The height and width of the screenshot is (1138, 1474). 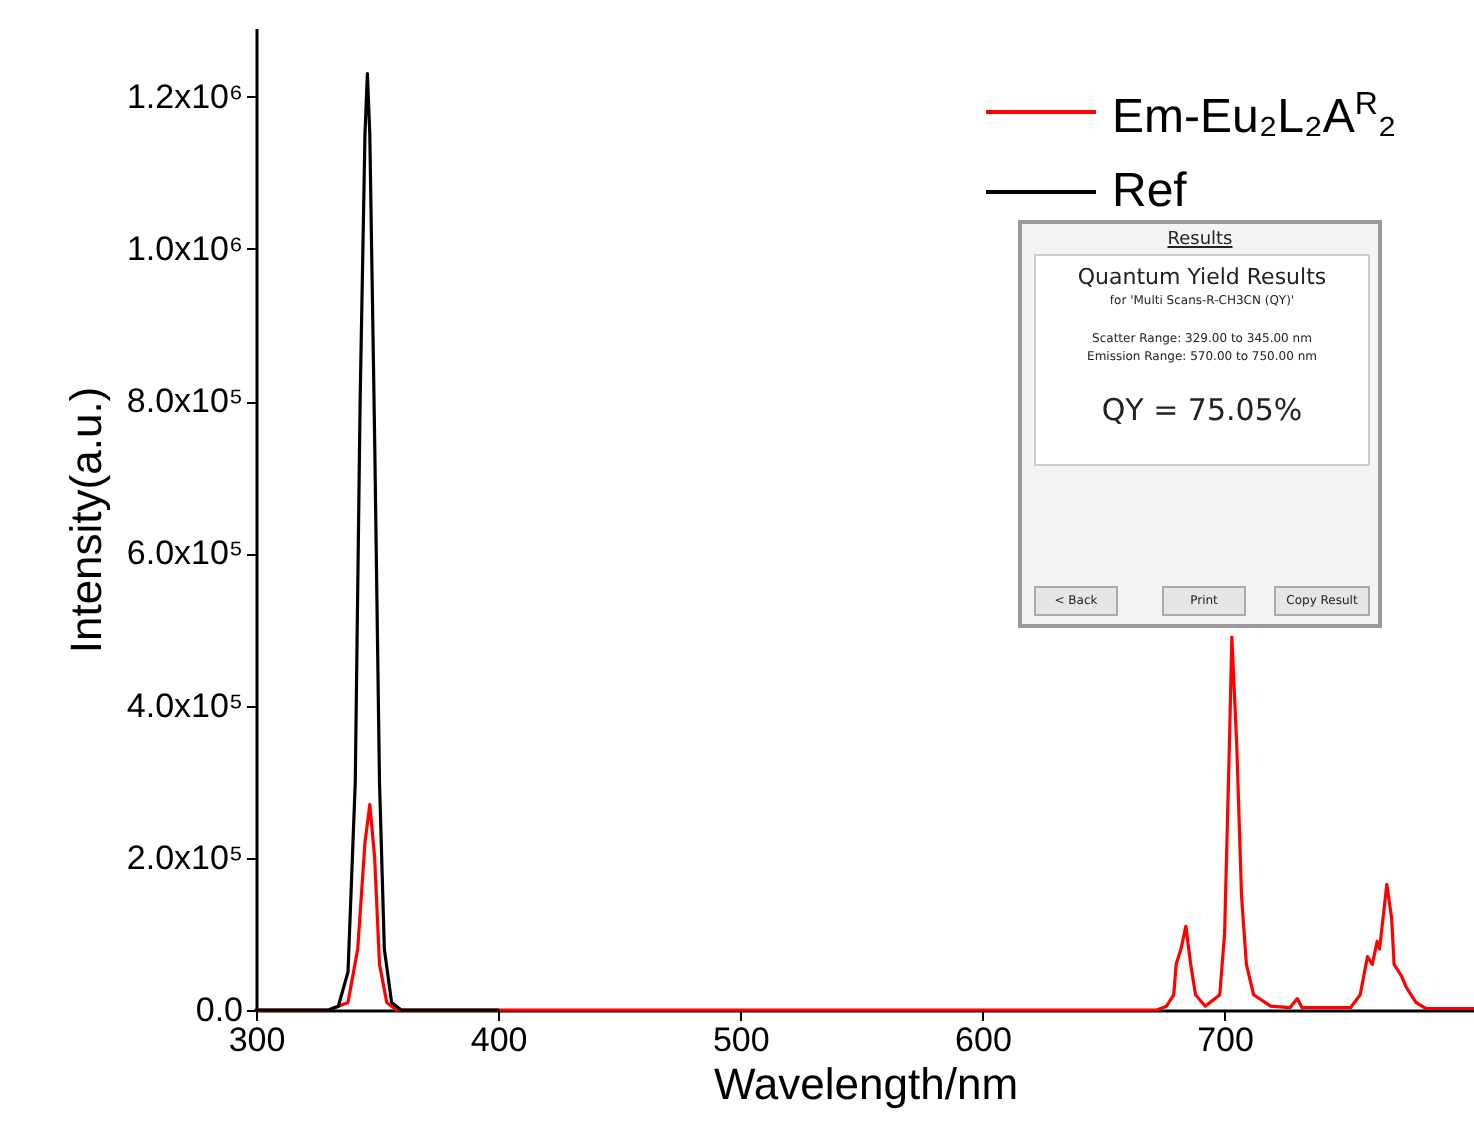 I want to click on legend-label: Ref, so click(x=1149, y=192).